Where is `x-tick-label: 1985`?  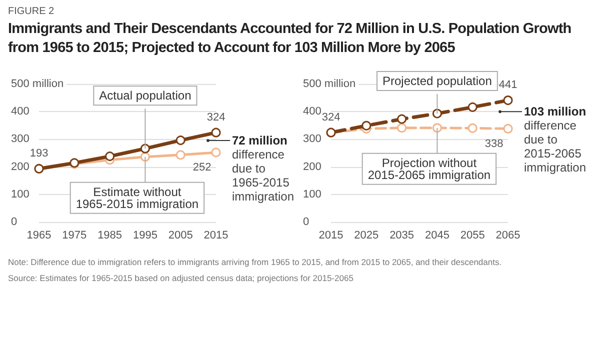 x-tick-label: 1985 is located at coordinates (110, 236).